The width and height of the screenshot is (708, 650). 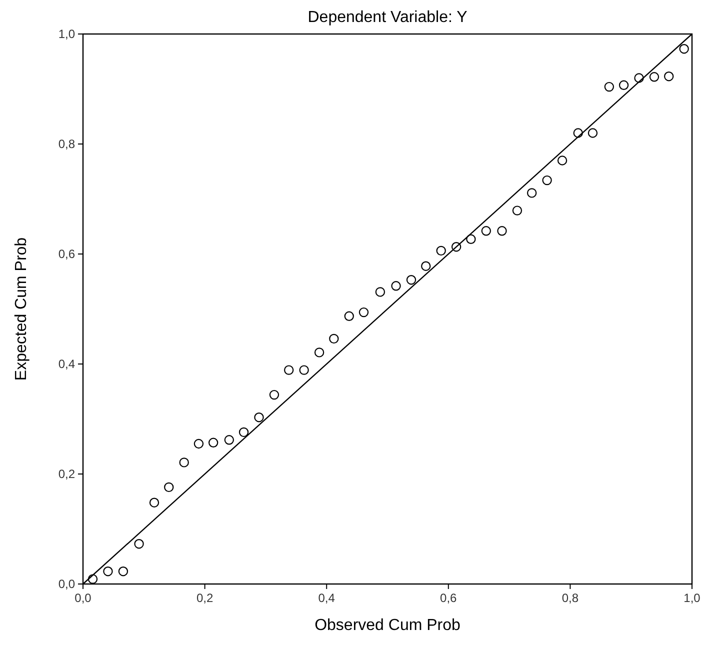 I want to click on y-tick-label: 0,6, so click(x=67, y=254).